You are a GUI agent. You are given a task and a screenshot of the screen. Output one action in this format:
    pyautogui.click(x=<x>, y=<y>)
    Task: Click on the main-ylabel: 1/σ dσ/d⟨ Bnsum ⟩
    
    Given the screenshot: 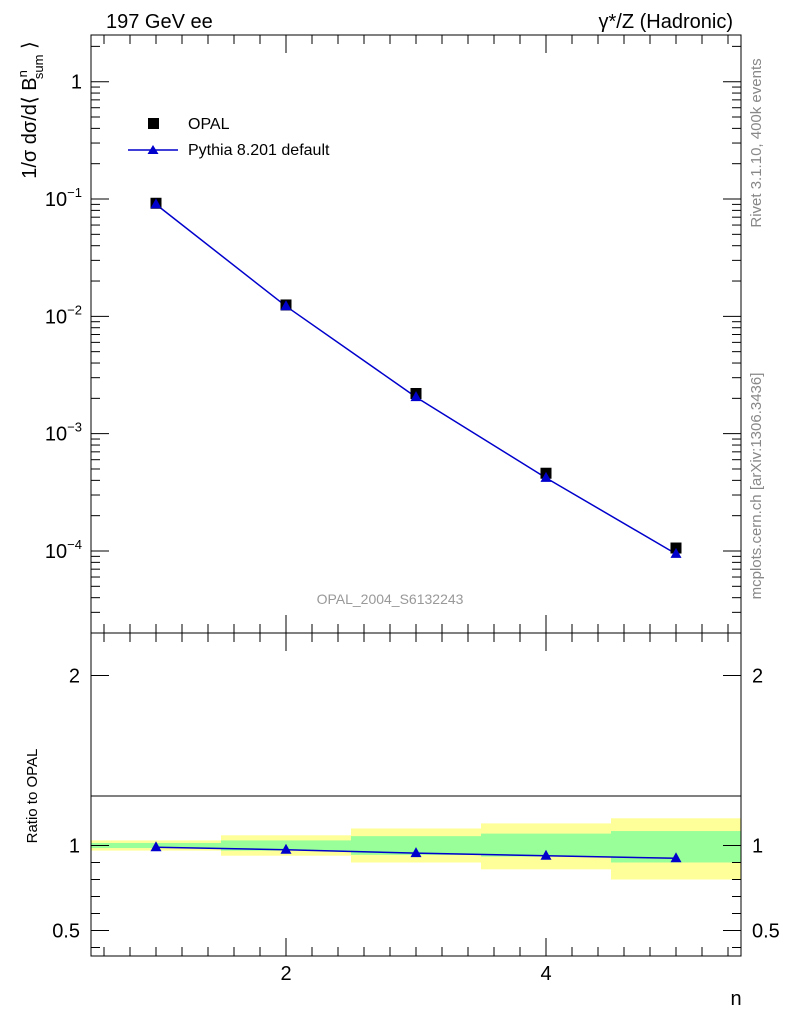 What is the action you would take?
    pyautogui.click(x=30, y=110)
    